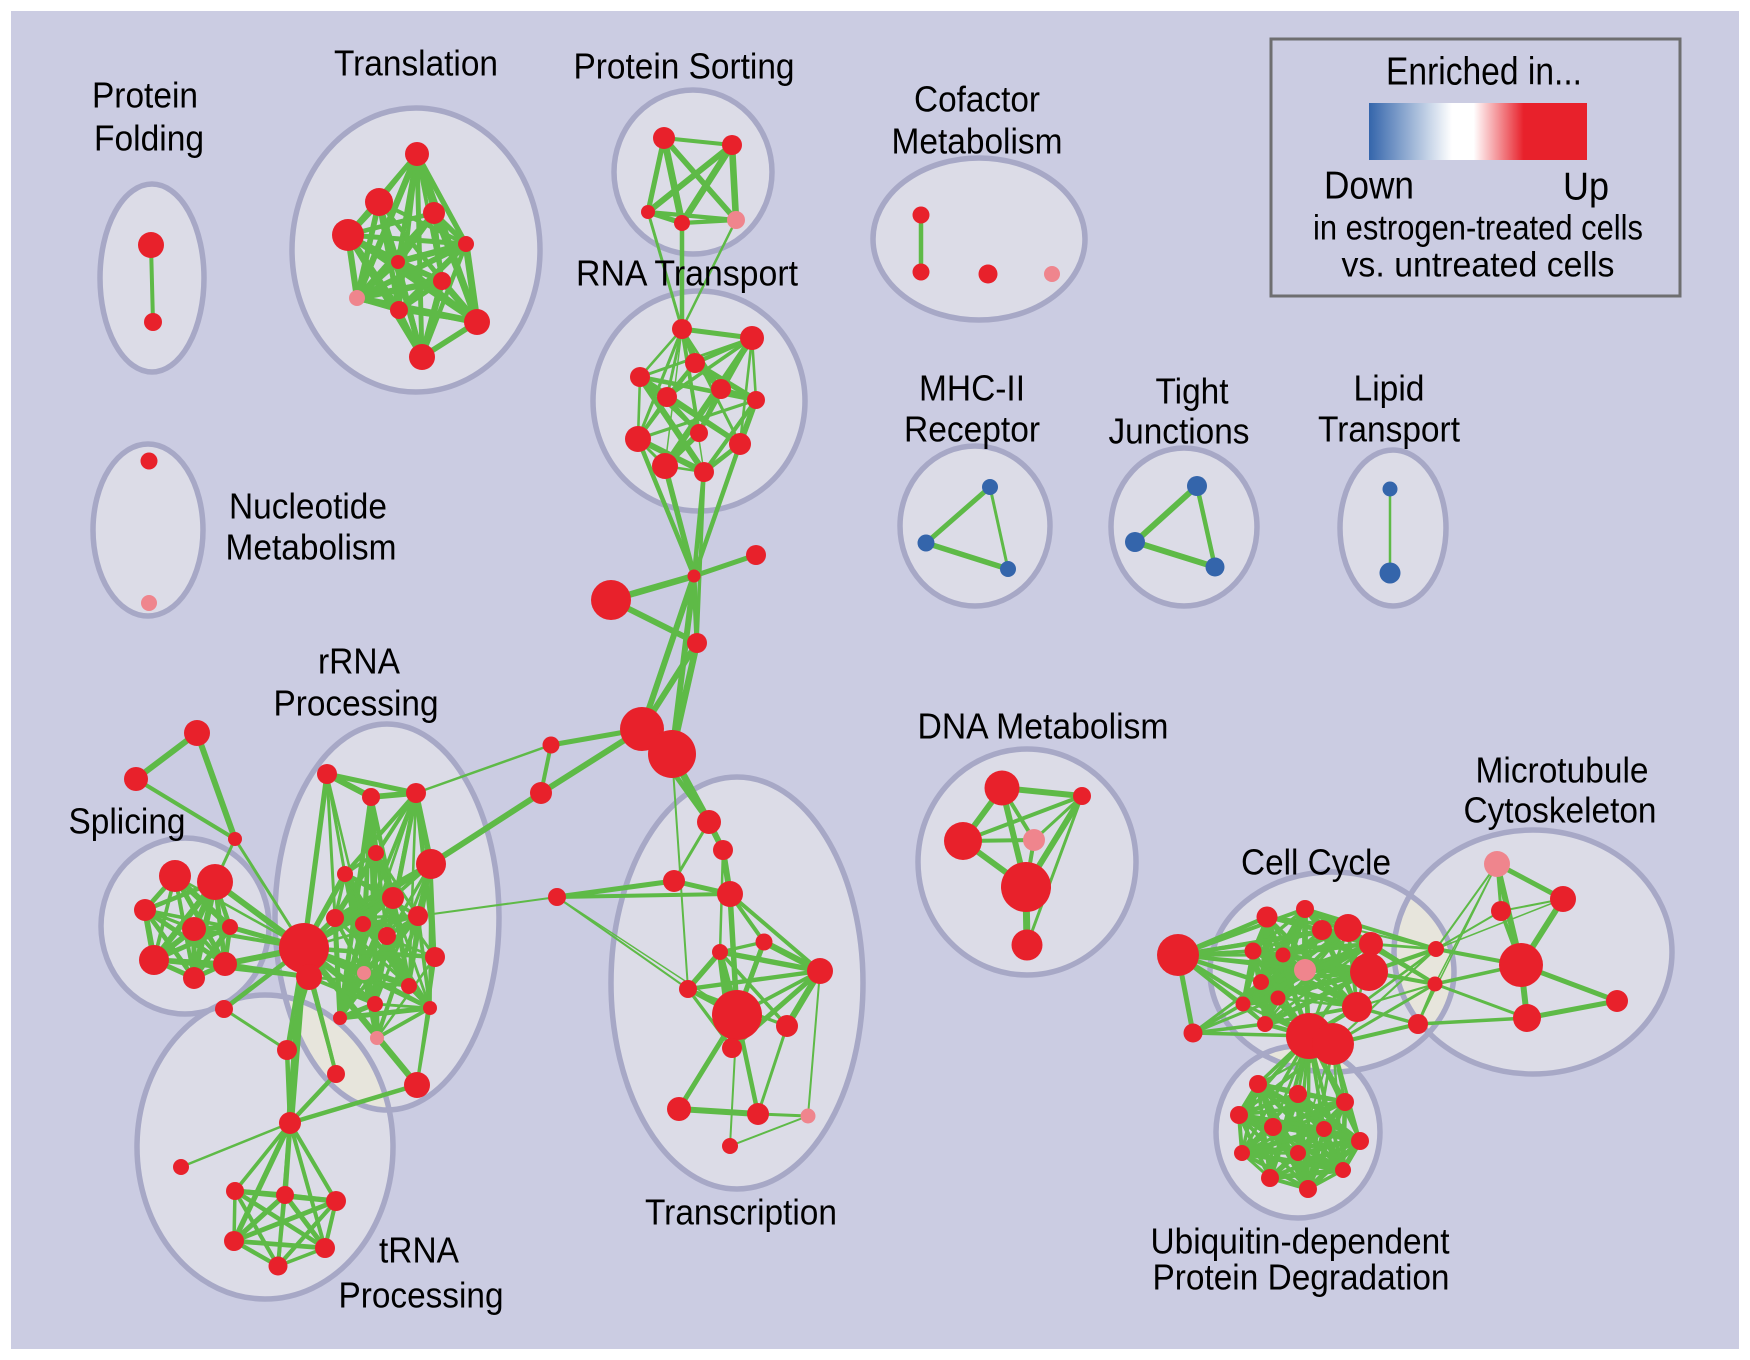  I want to click on svg-text: Tight, so click(1192, 391).